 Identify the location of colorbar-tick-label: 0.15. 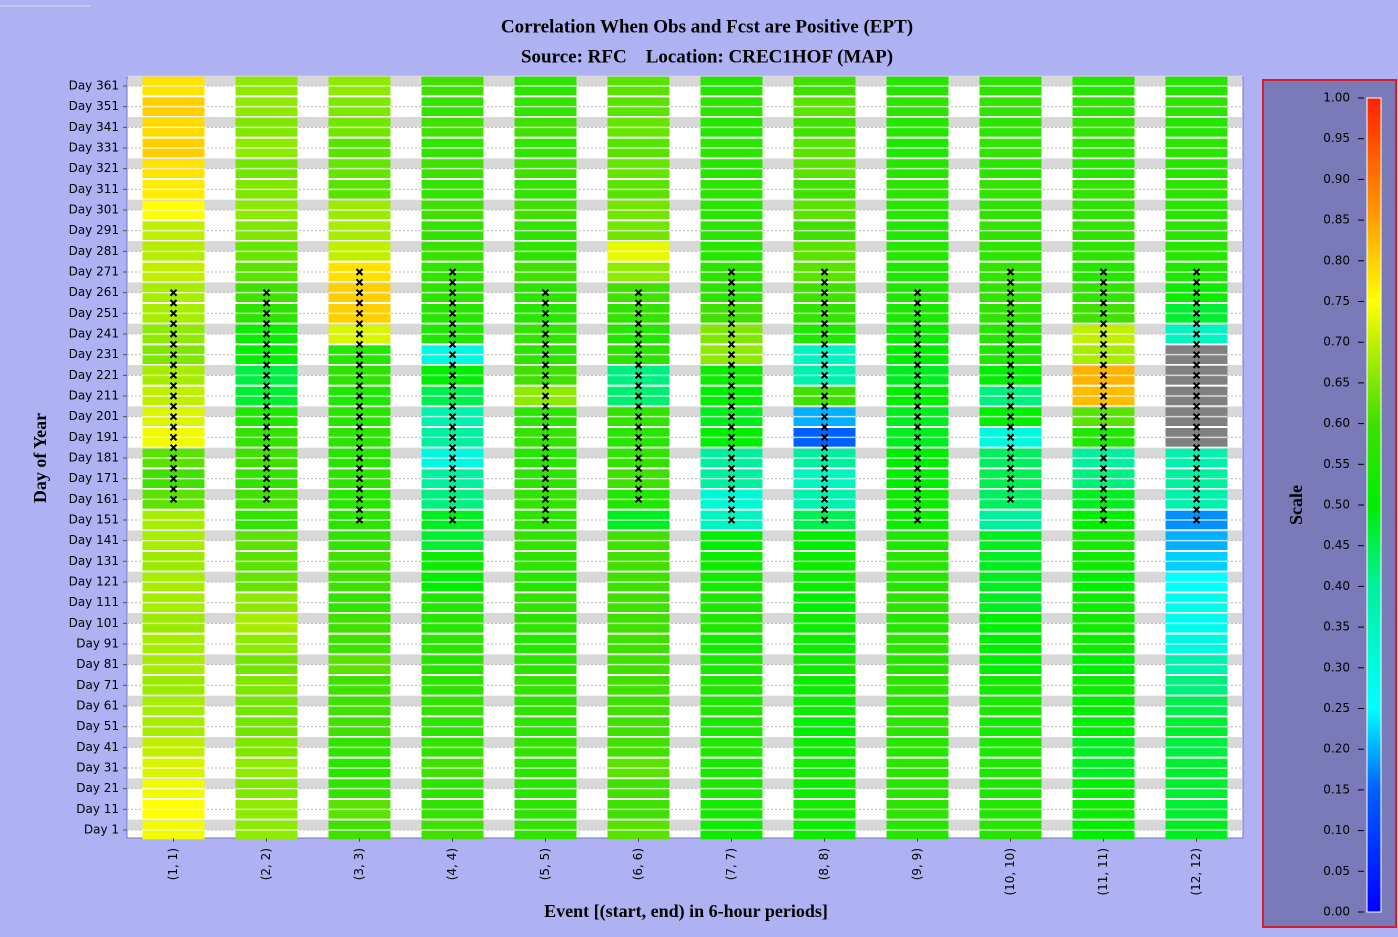
(1336, 789).